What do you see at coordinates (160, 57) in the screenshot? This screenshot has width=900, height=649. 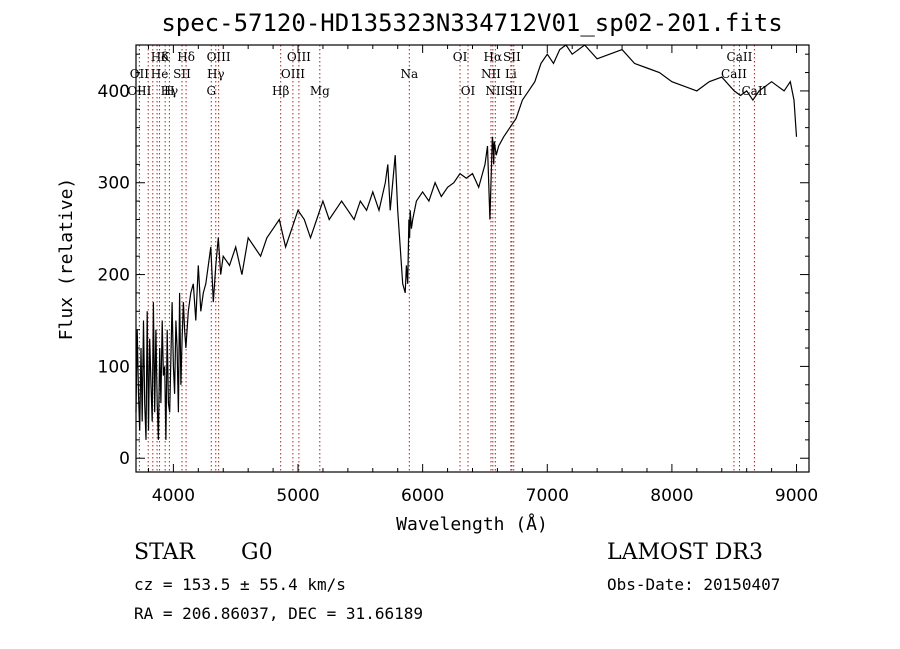 I see `line-label-0: Hδ` at bounding box center [160, 57].